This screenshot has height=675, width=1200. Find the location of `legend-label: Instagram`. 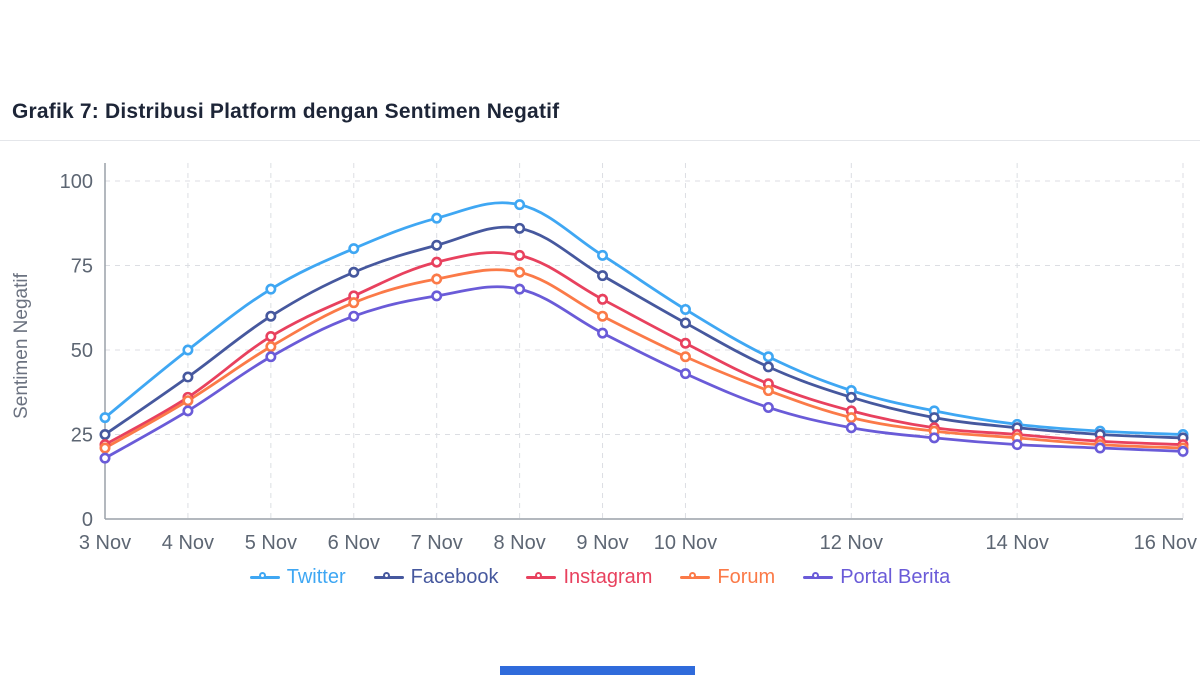

legend-label: Instagram is located at coordinates (608, 577).